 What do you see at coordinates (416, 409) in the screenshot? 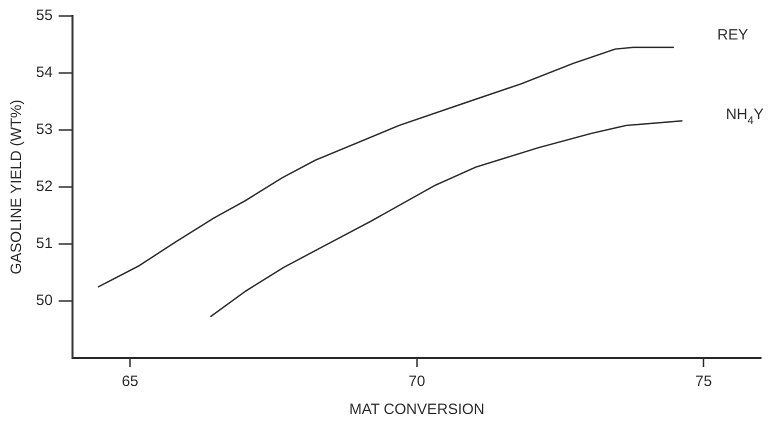
I see `x-axis-title: MAT CONVERSION` at bounding box center [416, 409].